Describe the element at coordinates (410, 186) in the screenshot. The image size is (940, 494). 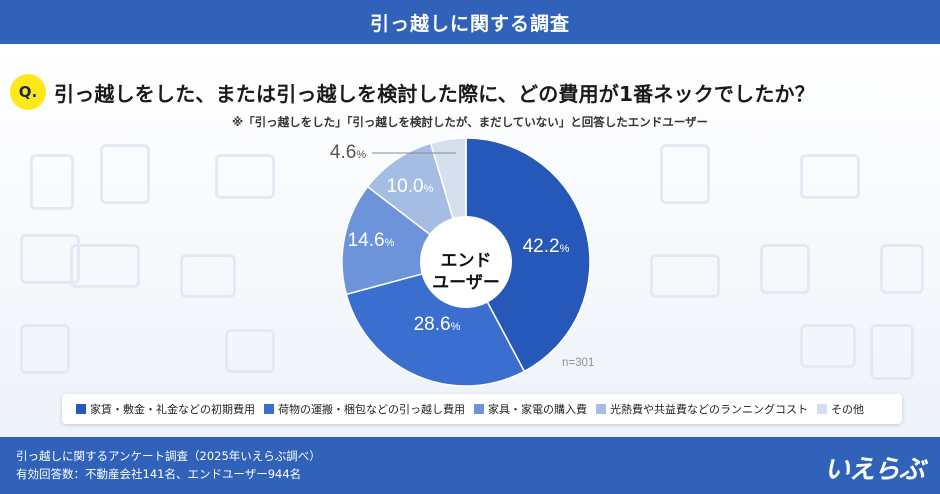
I see `slice-label-4: 10.0%` at that location.